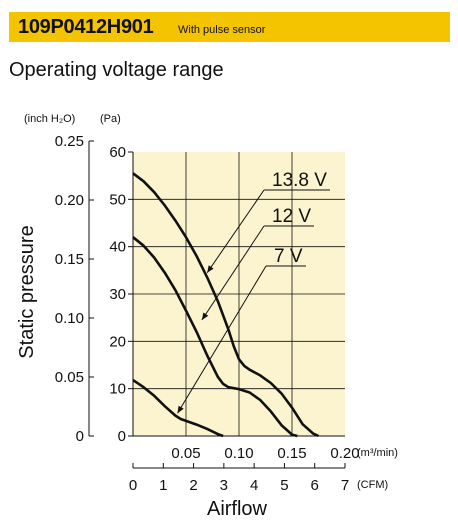  I want to click on y-pa-tick-label: 30, so click(117, 294).